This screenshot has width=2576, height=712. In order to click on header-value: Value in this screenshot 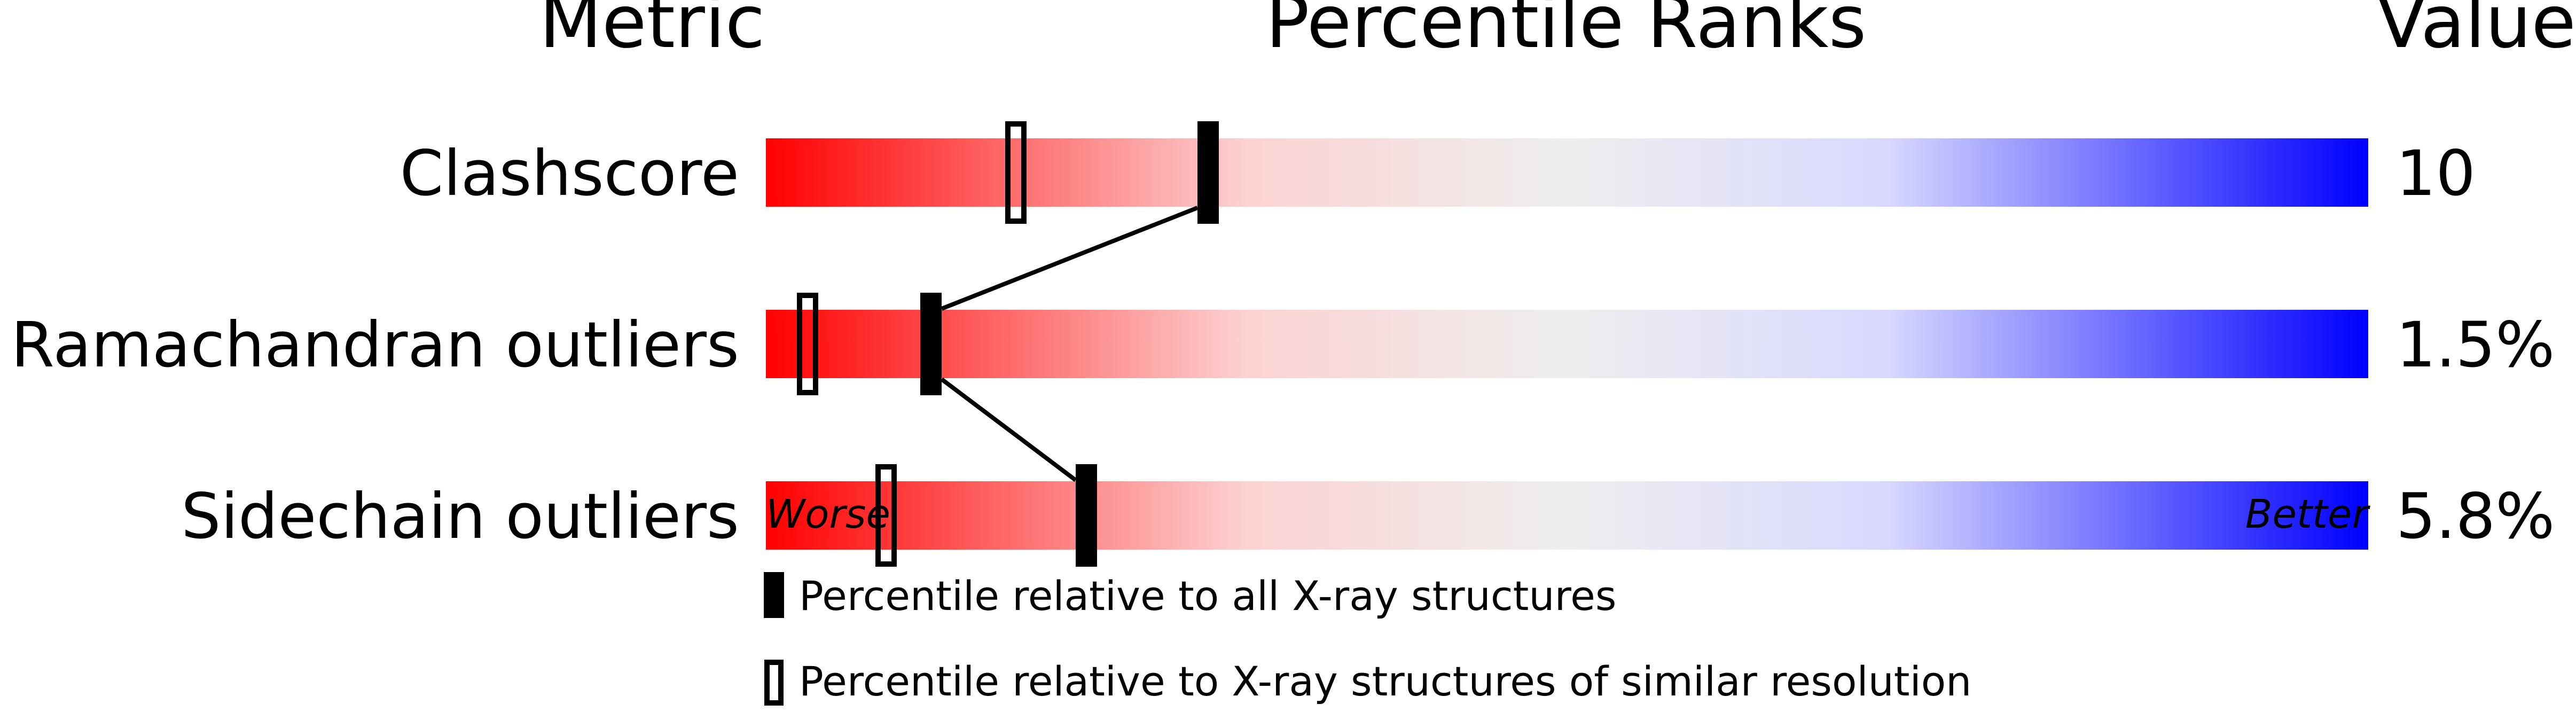, I will do `click(2476, 32)`.